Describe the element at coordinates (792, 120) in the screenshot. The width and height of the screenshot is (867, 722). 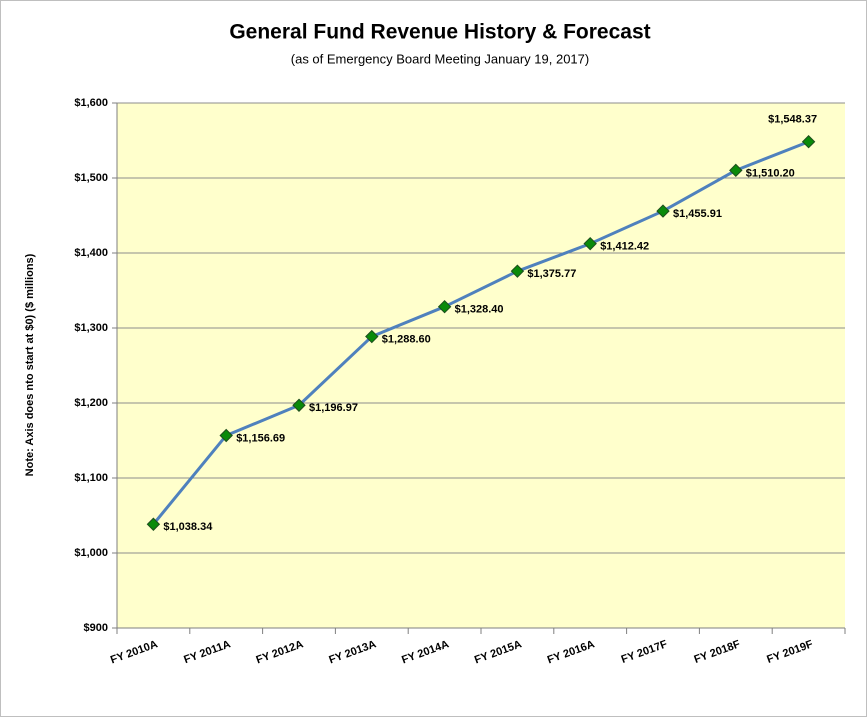
I see `data-label: $1,548.37` at that location.